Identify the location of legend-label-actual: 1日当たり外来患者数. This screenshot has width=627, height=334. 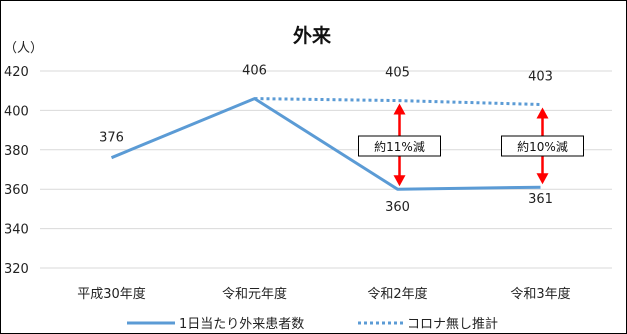
(241, 324).